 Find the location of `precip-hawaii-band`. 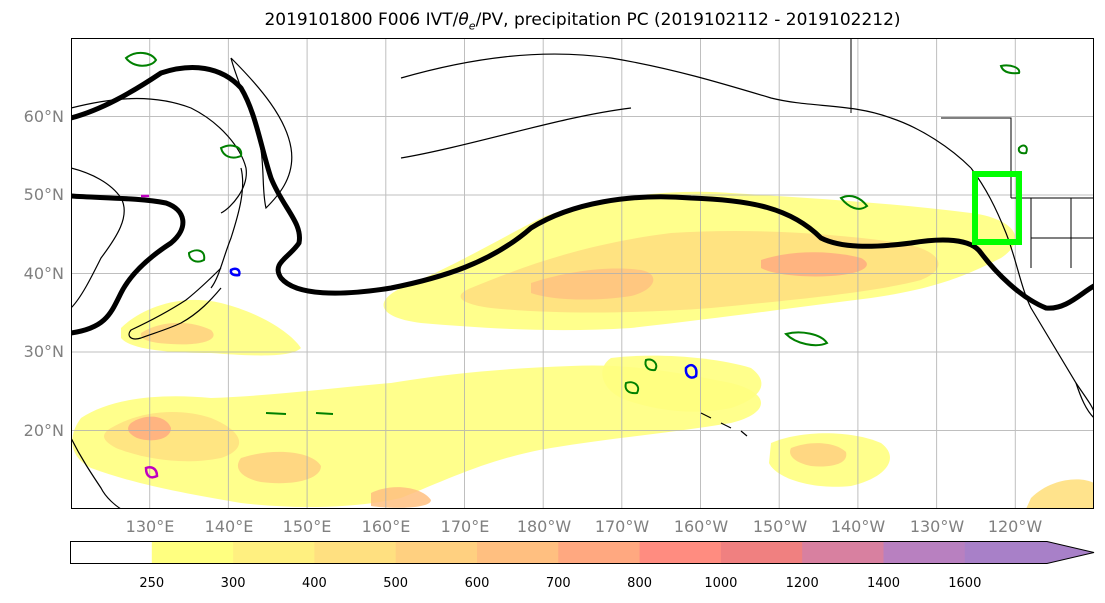

precip-hawaii-band is located at coordinates (682, 383).